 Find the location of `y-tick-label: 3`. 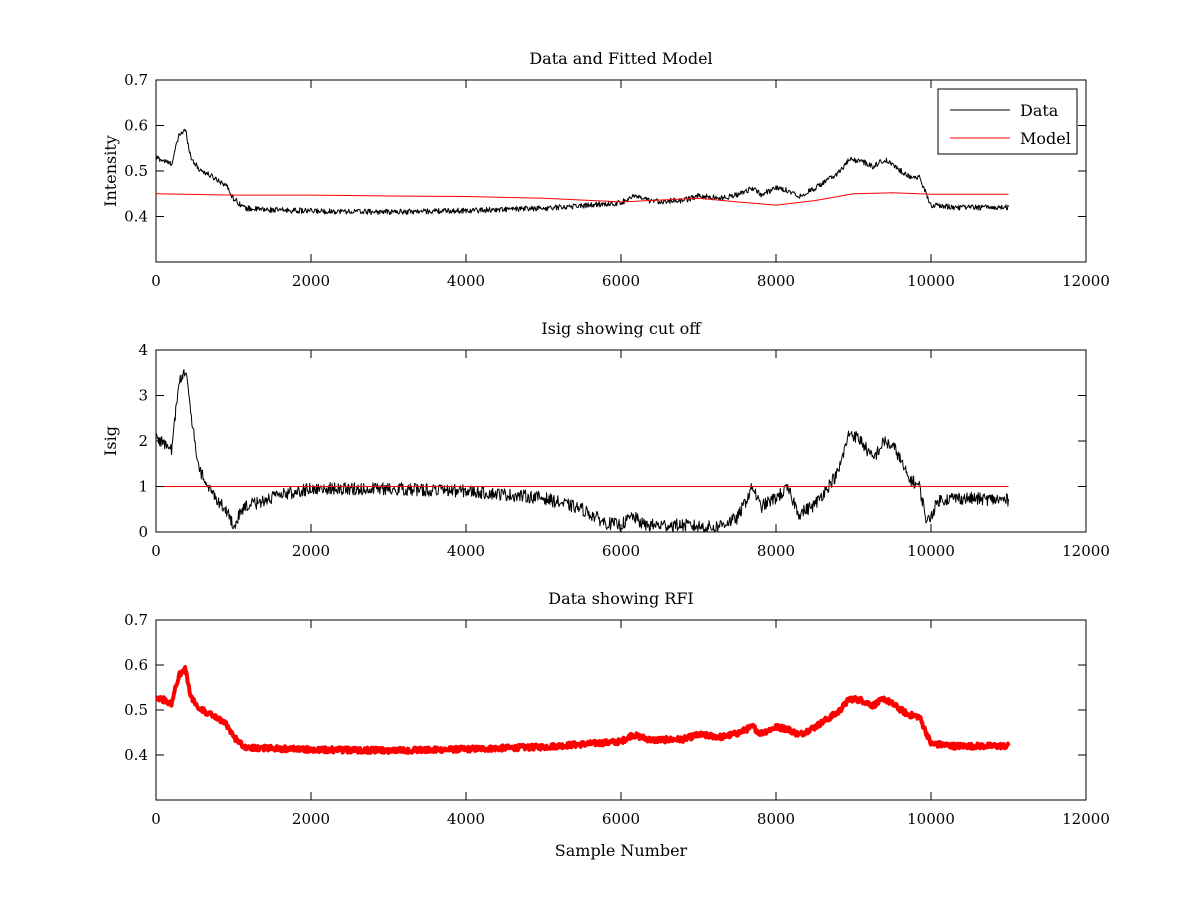

y-tick-label: 3 is located at coordinates (143, 396).